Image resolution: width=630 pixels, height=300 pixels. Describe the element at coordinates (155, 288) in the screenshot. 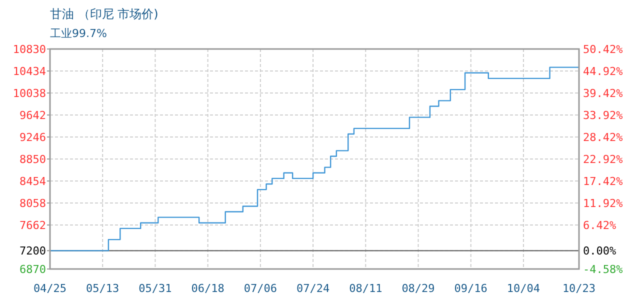

I see `x-tick-label: 05/31` at that location.